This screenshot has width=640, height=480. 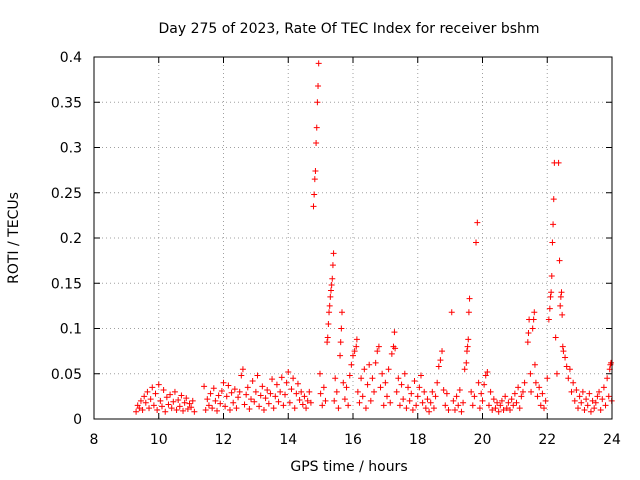 I want to click on x-tick-label: 8, so click(x=94, y=440).